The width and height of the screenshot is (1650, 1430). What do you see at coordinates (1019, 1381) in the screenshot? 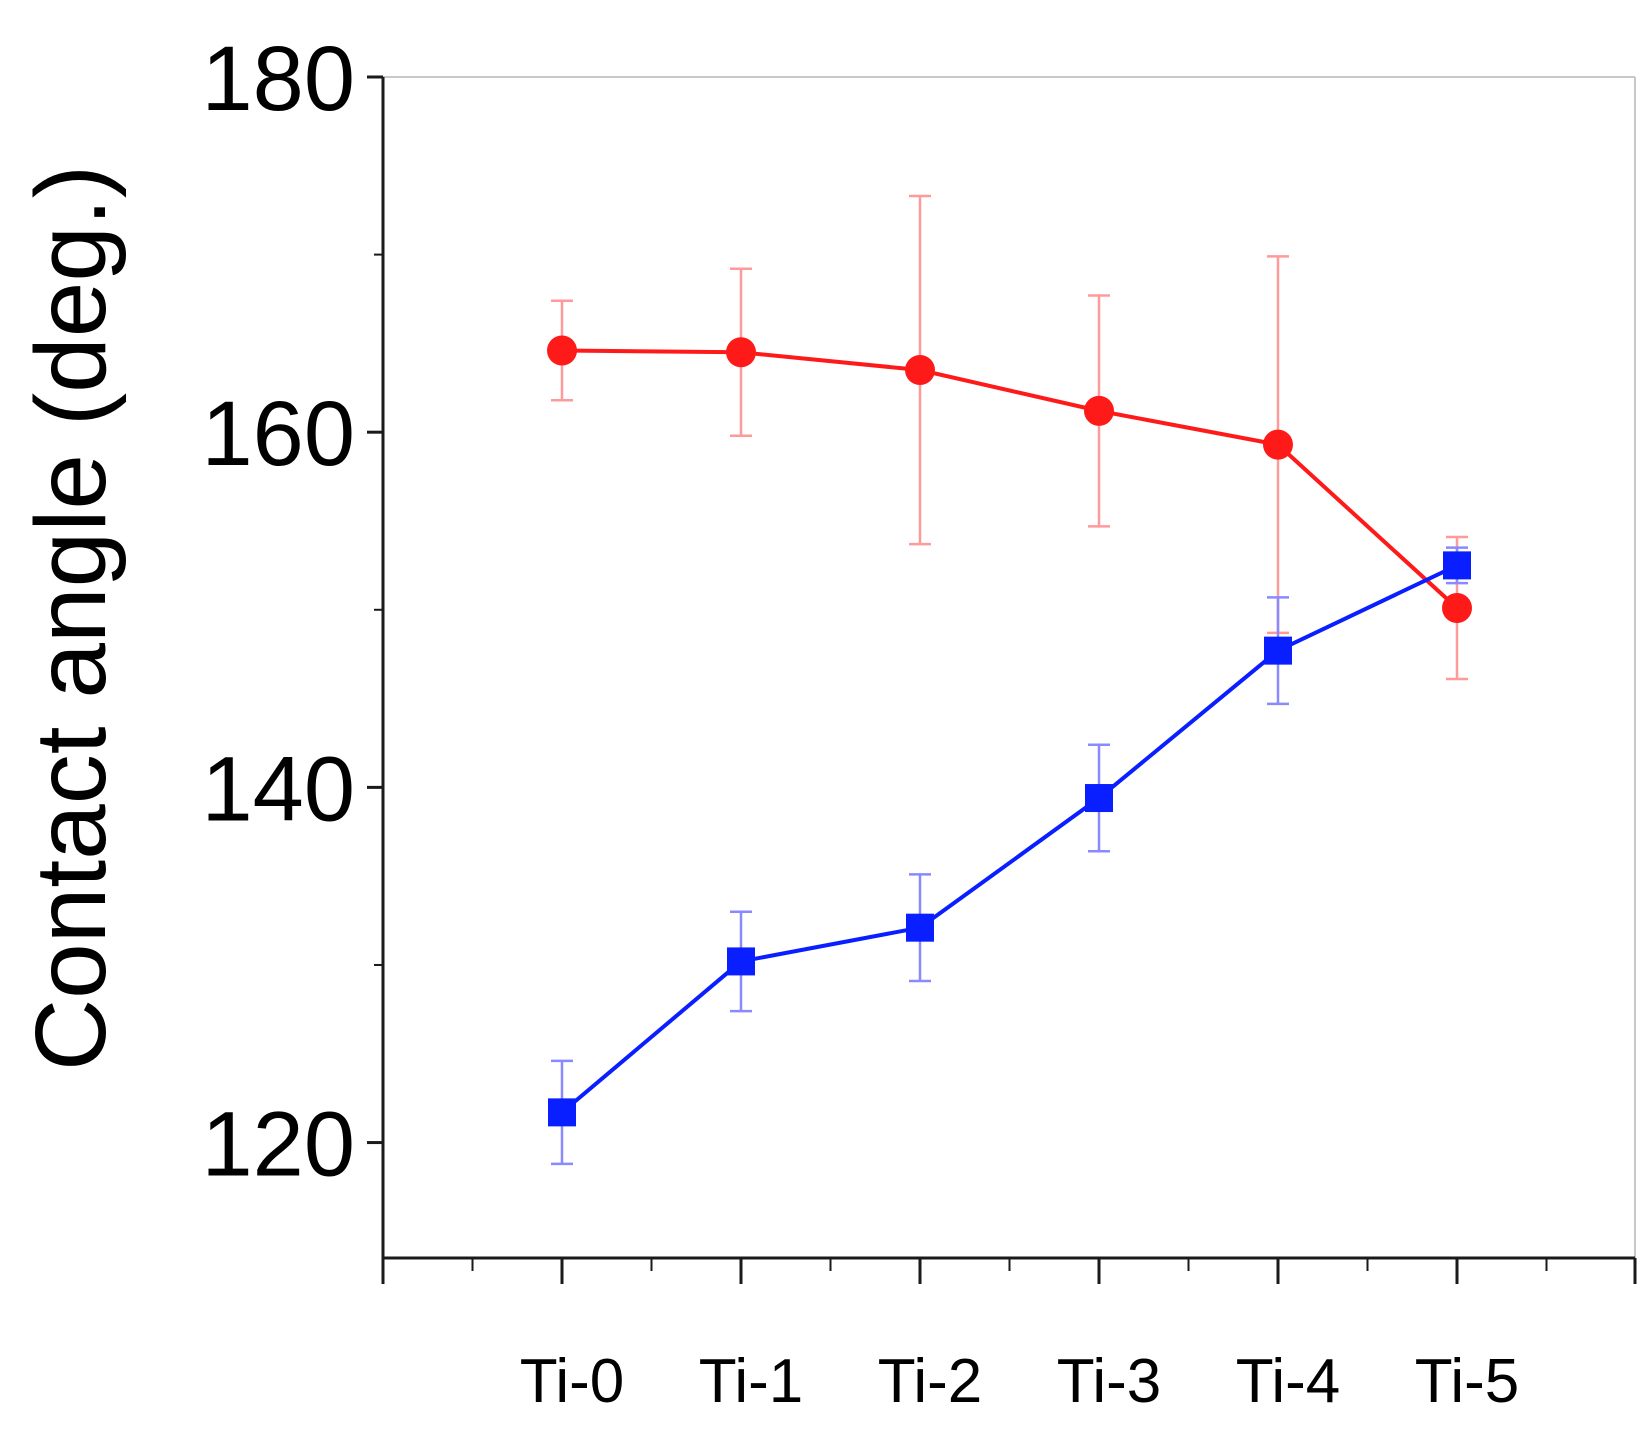
I see `x-tick-labels: Ti-0 Ti-1 Ti-2 Ti-3 Ti-4 Ti-5` at bounding box center [1019, 1381].